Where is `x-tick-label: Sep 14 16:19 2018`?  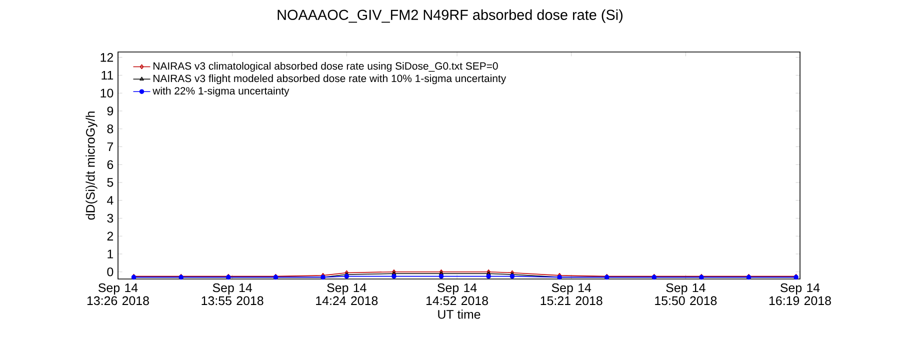 x-tick-label: Sep 14 16:19 2018 is located at coordinates (800, 294).